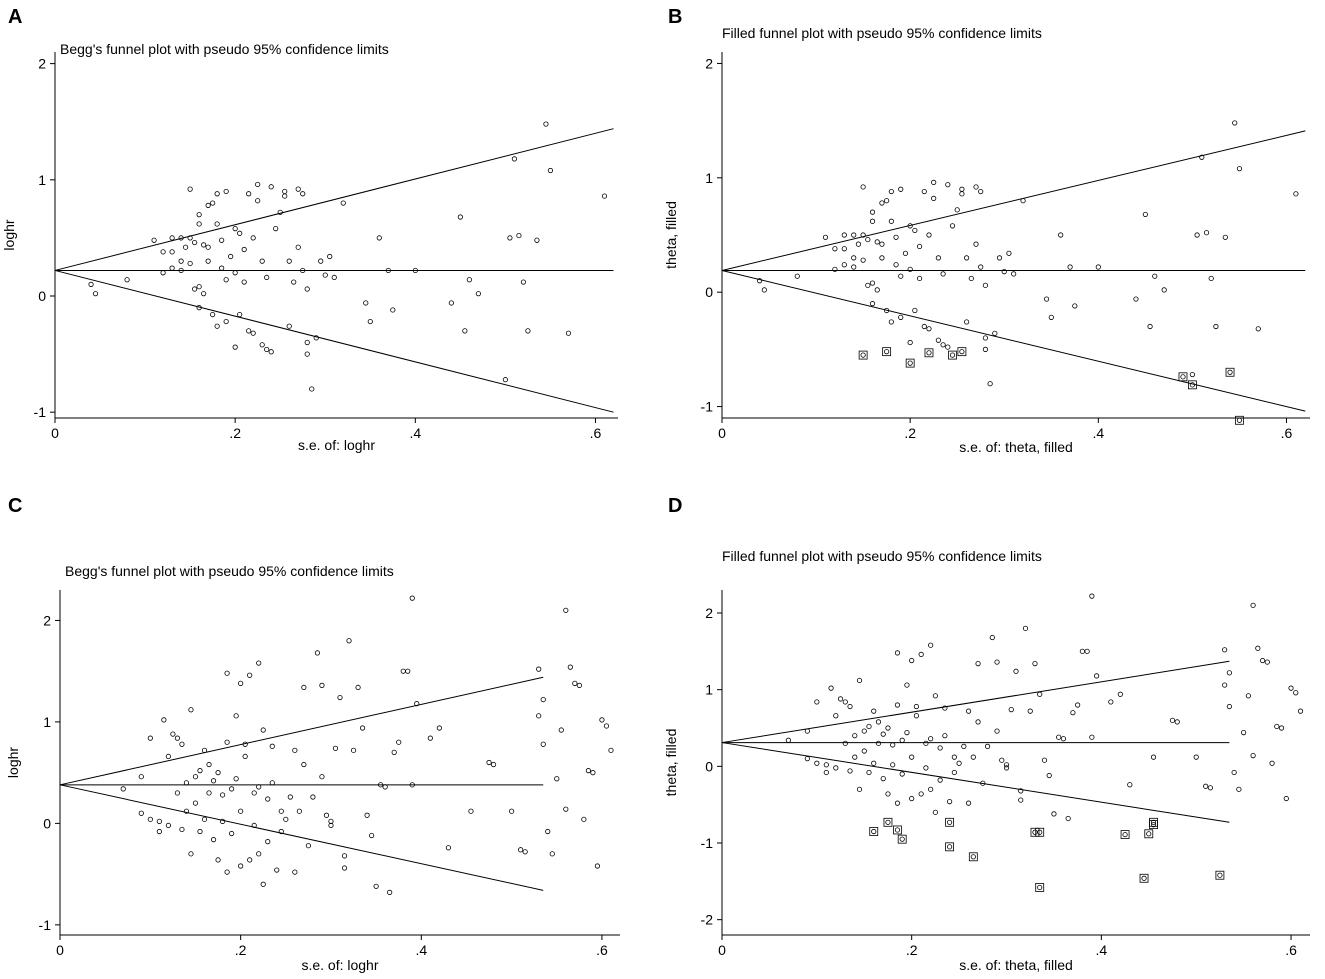 This screenshot has height=979, width=1325. What do you see at coordinates (15, 17) in the screenshot?
I see `panel-letter-a: A` at bounding box center [15, 17].